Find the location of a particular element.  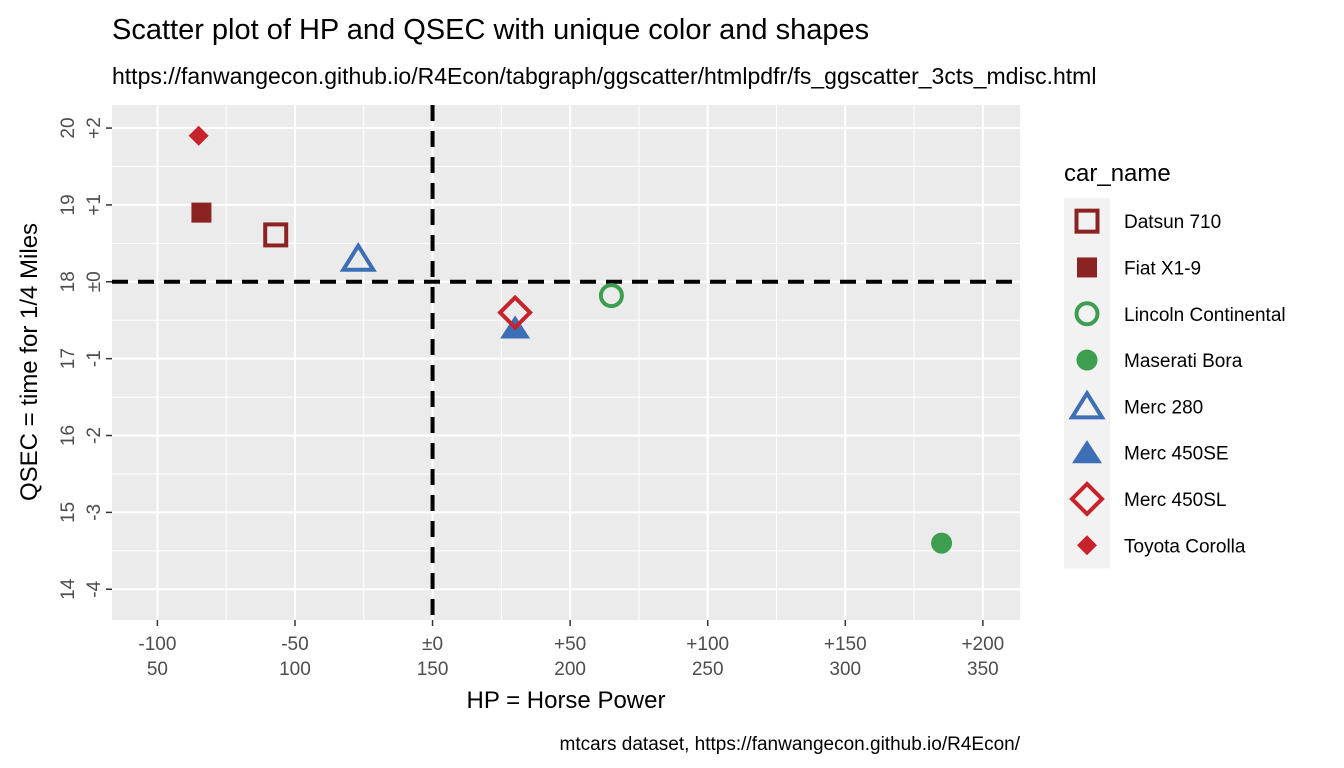

y-tick-label-inner: +2 is located at coordinates (94, 128).